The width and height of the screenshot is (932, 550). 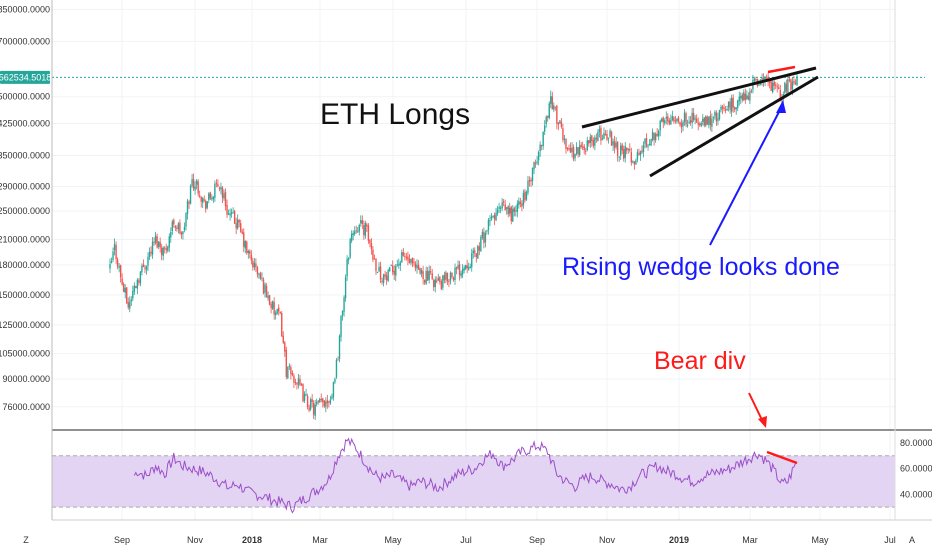 What do you see at coordinates (912, 540) in the screenshot?
I see `bottom-right-icon: A` at bounding box center [912, 540].